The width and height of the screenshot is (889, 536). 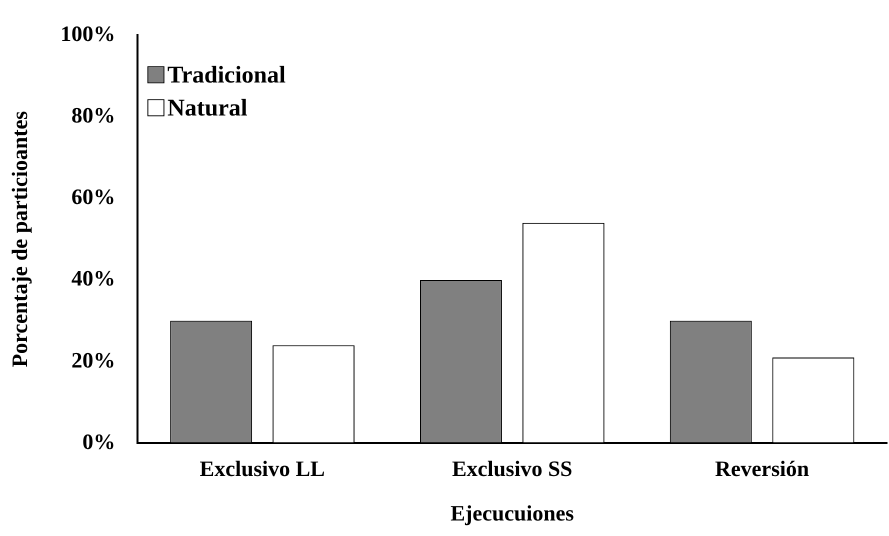 What do you see at coordinates (99, 441) in the screenshot?
I see `y-tick-label: 0%` at bounding box center [99, 441].